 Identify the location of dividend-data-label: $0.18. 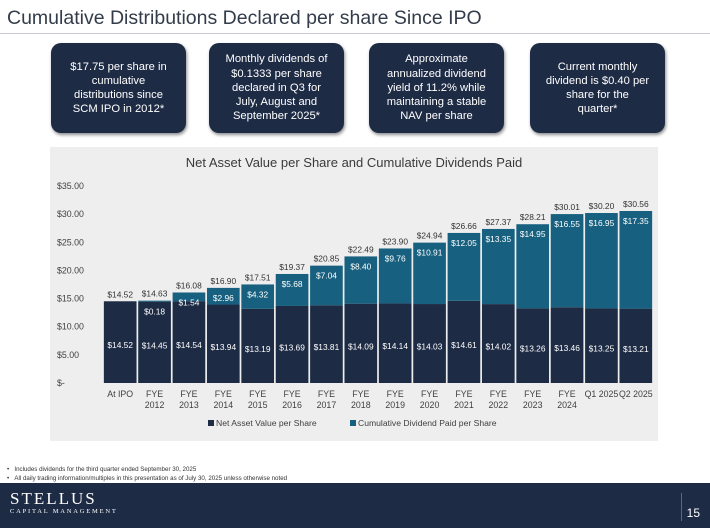
(154, 312).